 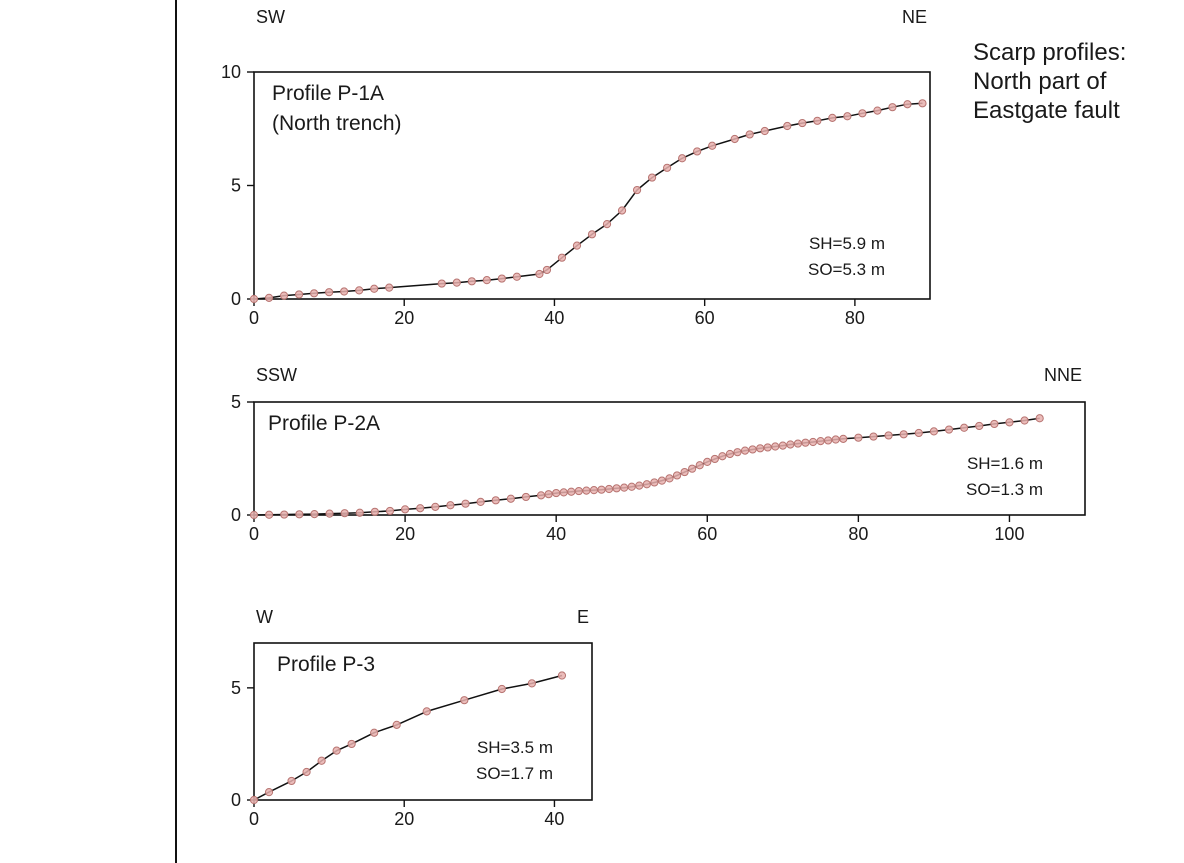 What do you see at coordinates (1046, 110) in the screenshot?
I see `figure-title-line-3: Eastgate fault` at bounding box center [1046, 110].